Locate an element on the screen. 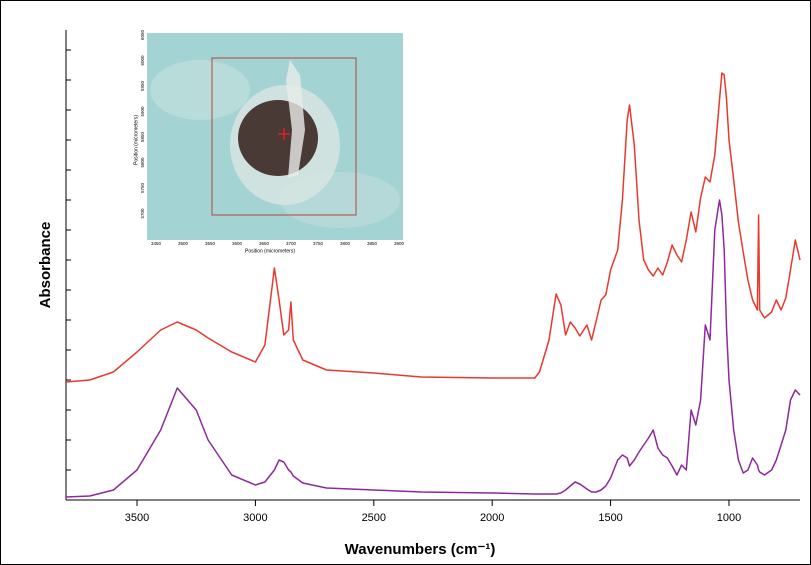 This screenshot has height=565, width=811. inset-y-tick-label: 5700 is located at coordinates (142, 213).